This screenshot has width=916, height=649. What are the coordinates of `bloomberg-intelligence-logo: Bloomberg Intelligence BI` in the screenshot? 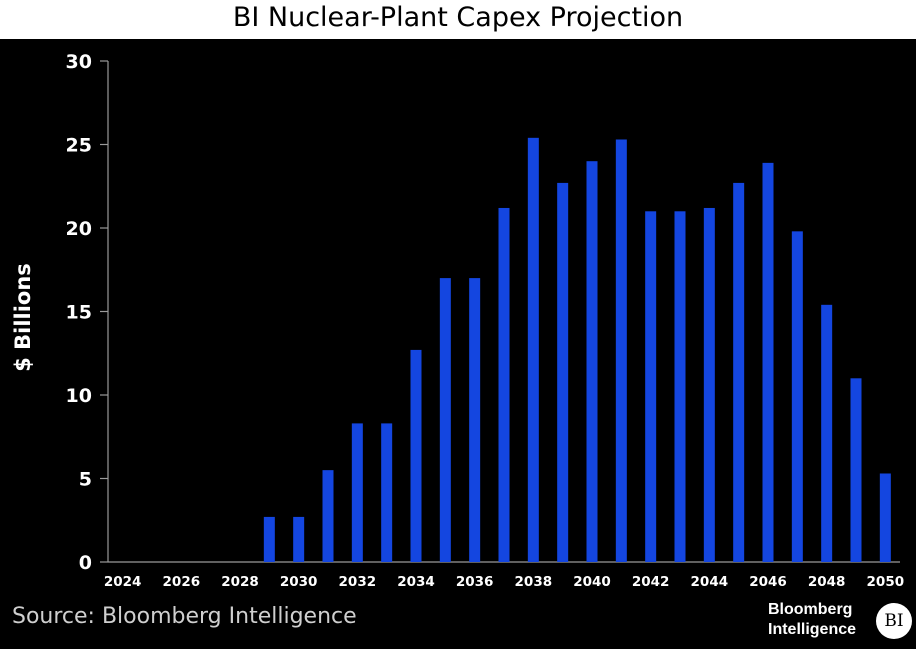 It's located at (841, 622).